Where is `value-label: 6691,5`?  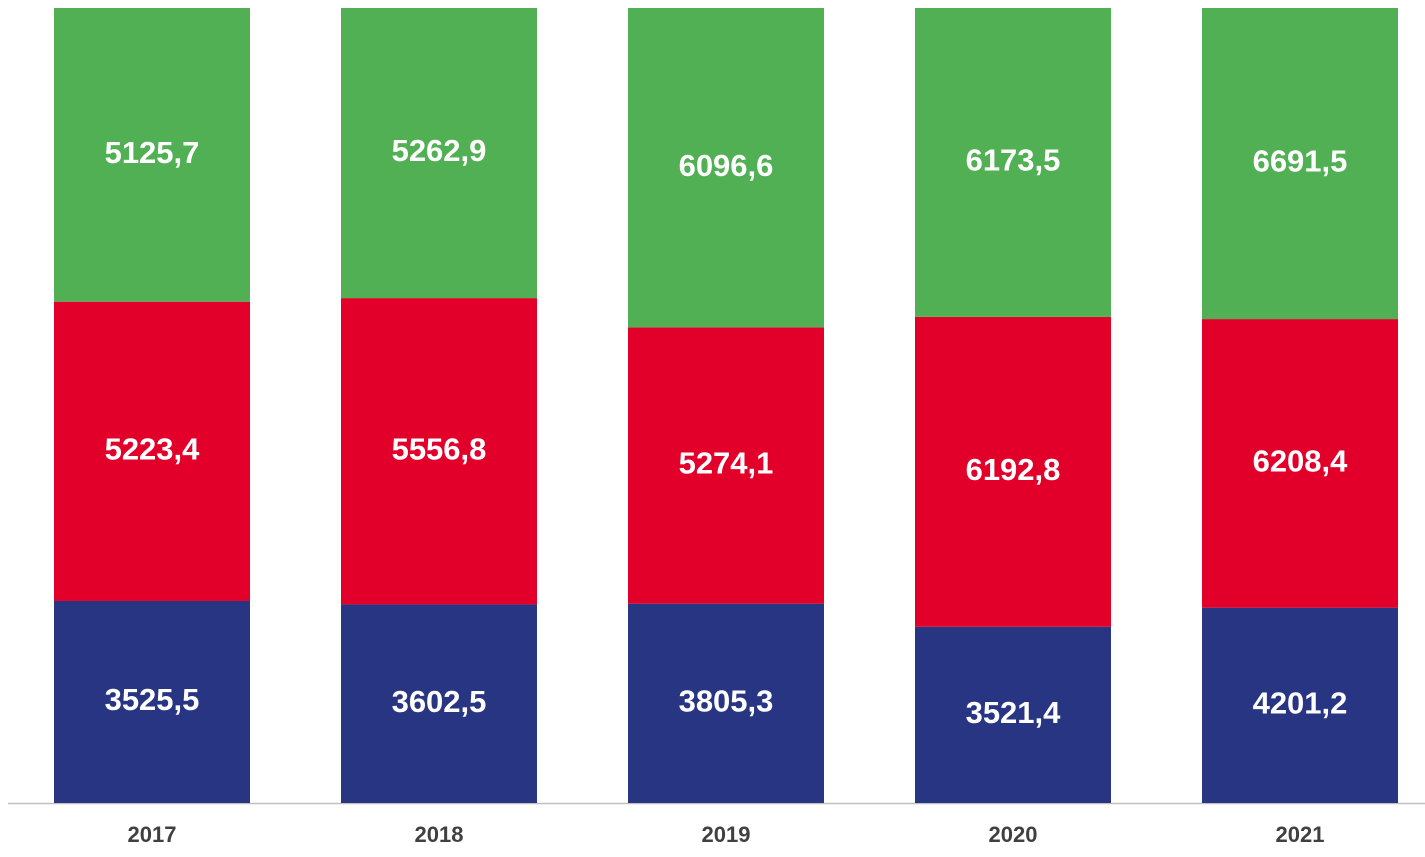
value-label: 6691,5 is located at coordinates (1300, 161).